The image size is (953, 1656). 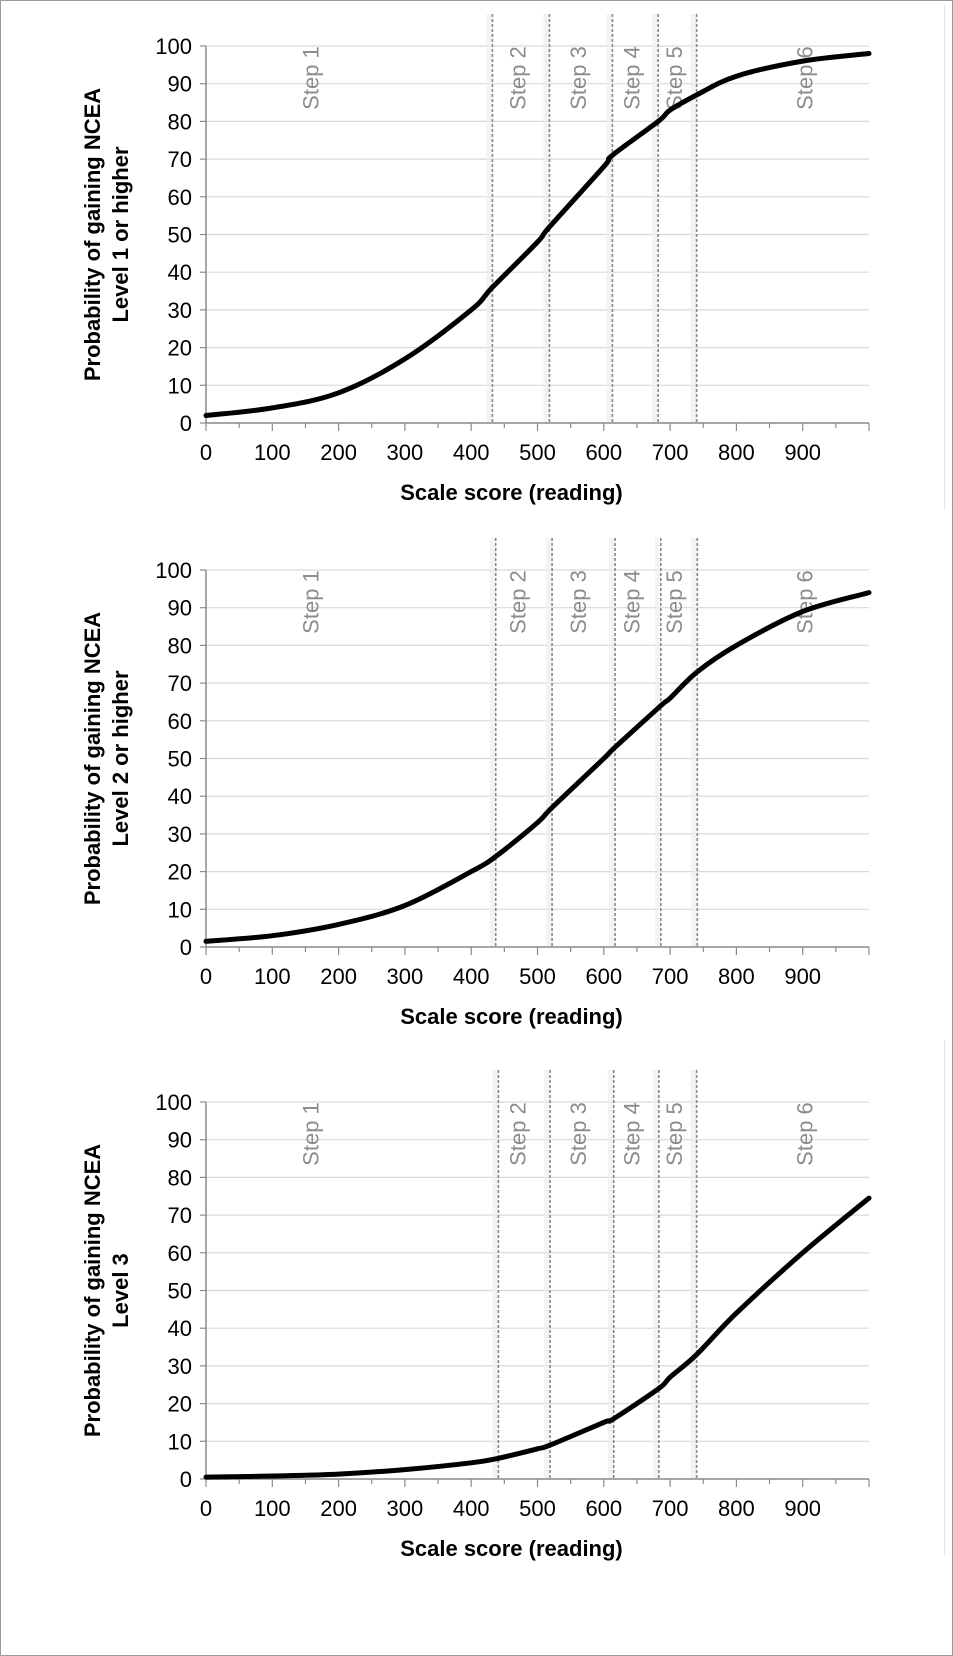 I want to click on y-axis-title-line: Level 2 or higher, so click(x=120, y=758).